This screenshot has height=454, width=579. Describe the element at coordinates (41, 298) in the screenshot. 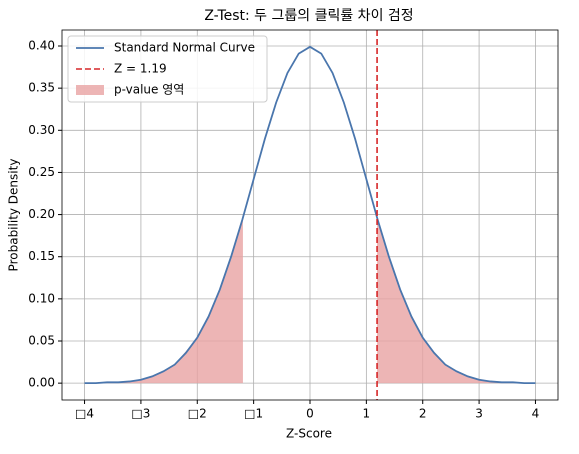

I see `y-tick-label: 0.10` at that location.